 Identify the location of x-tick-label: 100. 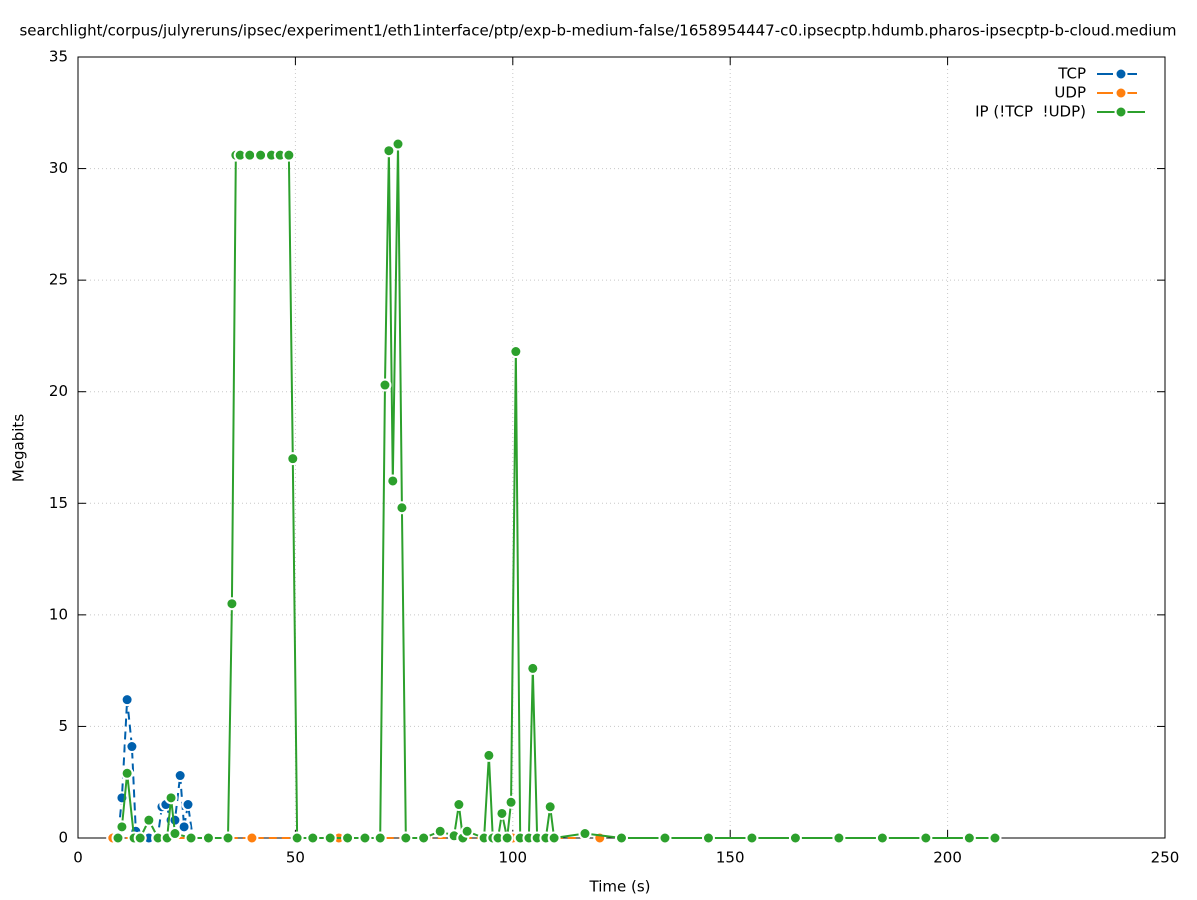
(512, 858).